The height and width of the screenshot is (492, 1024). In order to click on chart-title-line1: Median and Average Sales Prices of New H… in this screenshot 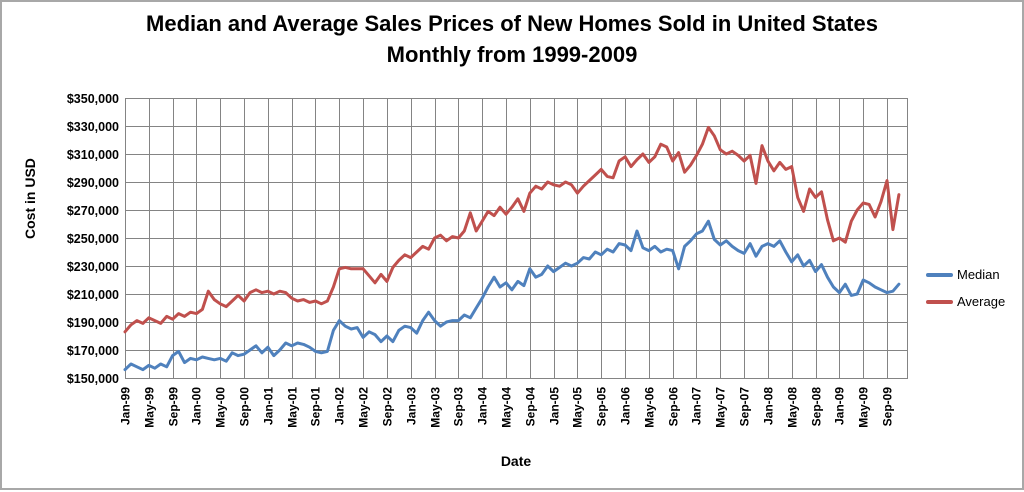, I will do `click(512, 23)`.